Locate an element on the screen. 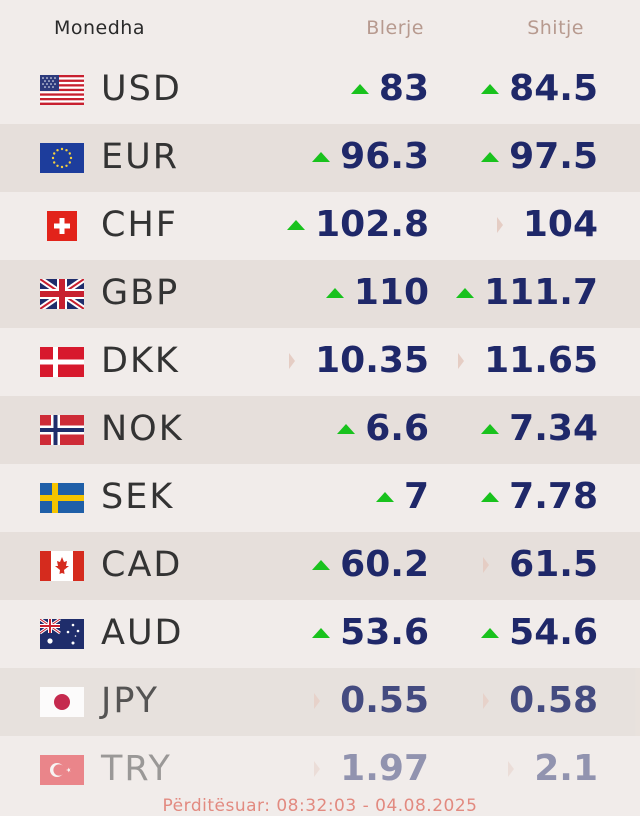 The image size is (640, 816). sell-rate: 2.1 is located at coordinates (553, 768).